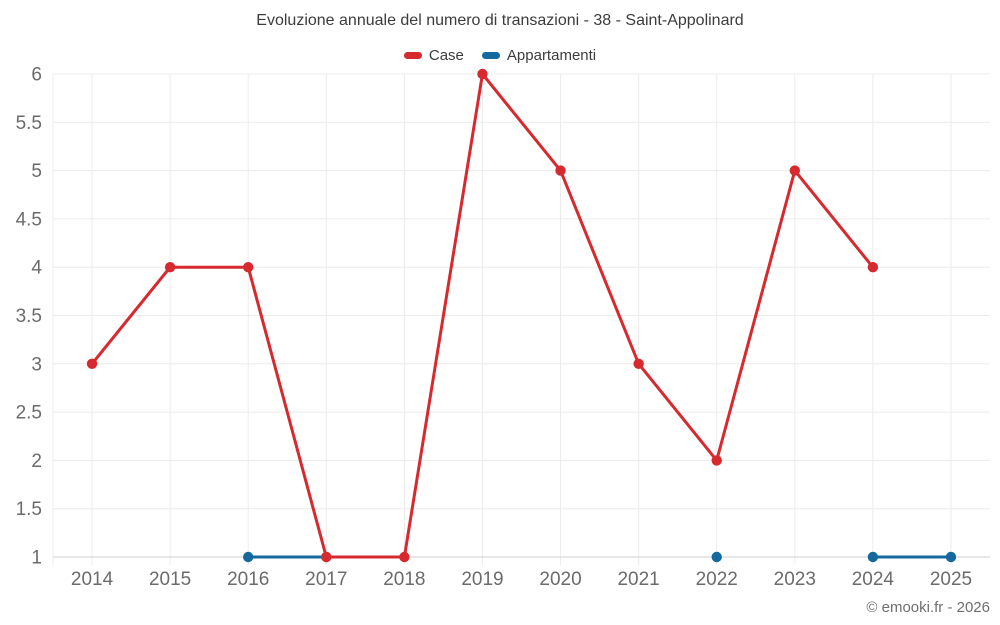 The height and width of the screenshot is (625, 1000). I want to click on legend-item-appartamenti: Appartamenti, so click(539, 55).